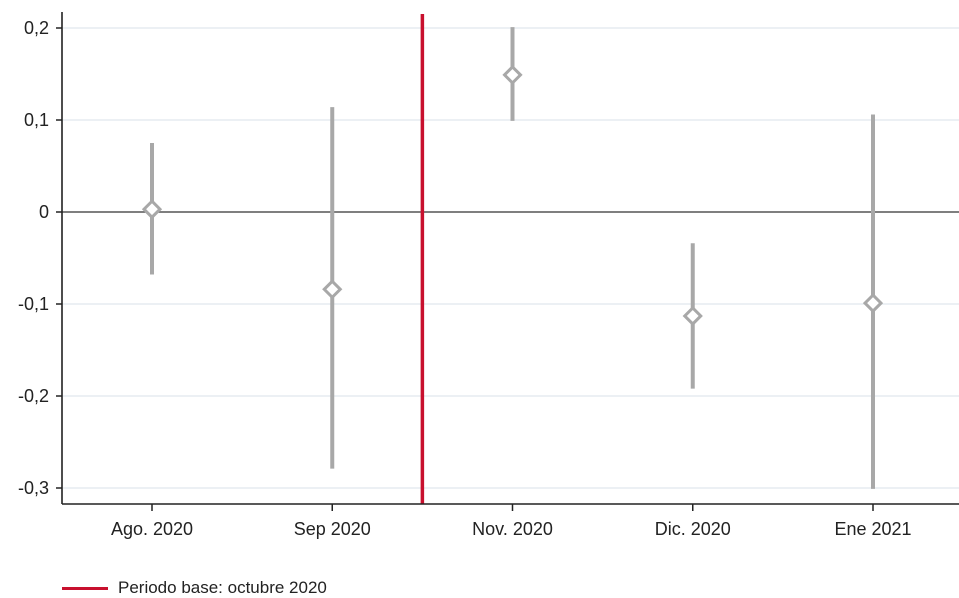  What do you see at coordinates (152, 529) in the screenshot?
I see `x-tick-label: Ago. 2020` at bounding box center [152, 529].